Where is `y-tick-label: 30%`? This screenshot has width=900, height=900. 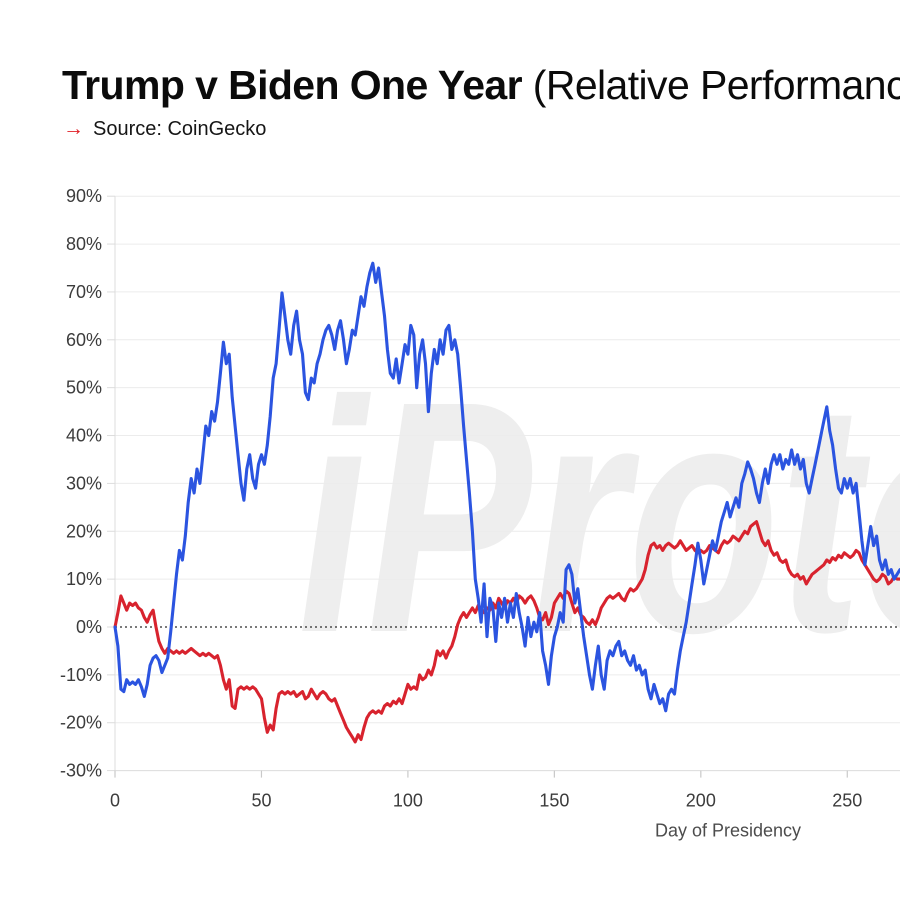
y-tick-label: 30% is located at coordinates (84, 483).